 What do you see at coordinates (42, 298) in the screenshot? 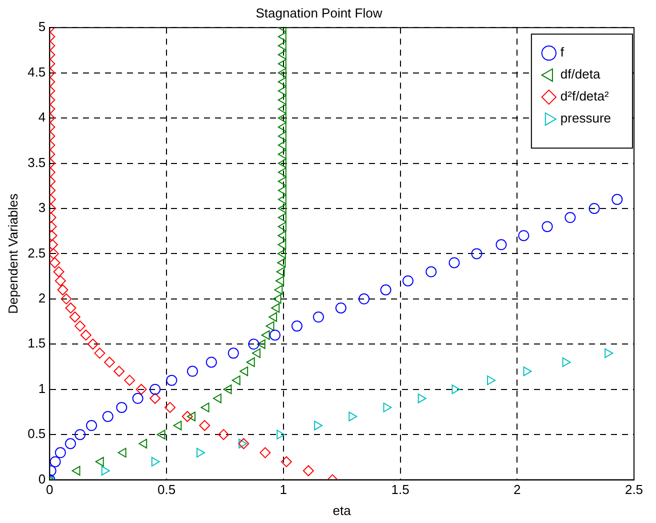
I see `y-tick-label: 2` at bounding box center [42, 298].